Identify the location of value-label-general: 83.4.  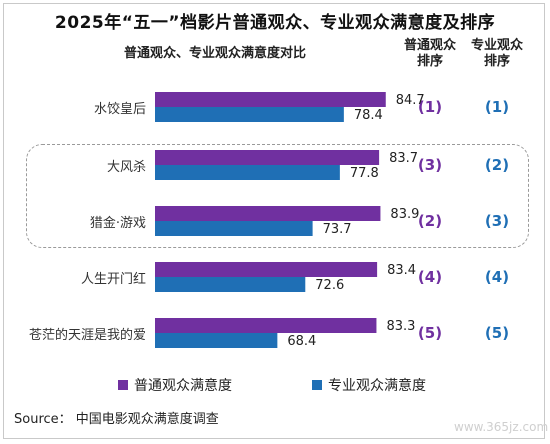
(401, 270).